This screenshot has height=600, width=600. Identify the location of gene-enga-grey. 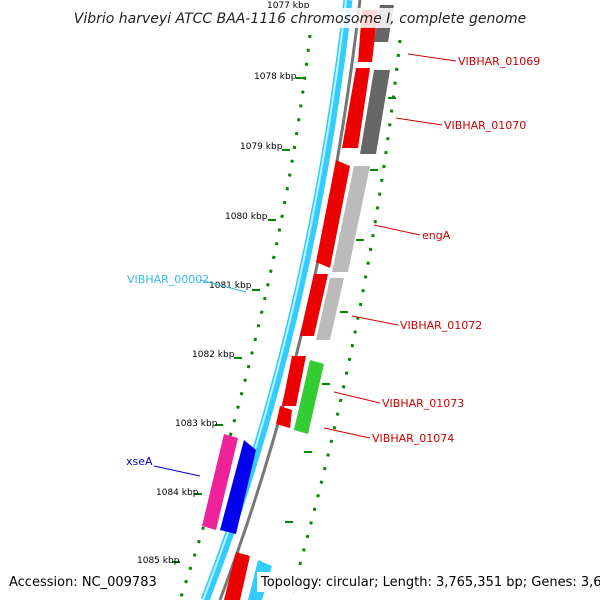
(351, 219).